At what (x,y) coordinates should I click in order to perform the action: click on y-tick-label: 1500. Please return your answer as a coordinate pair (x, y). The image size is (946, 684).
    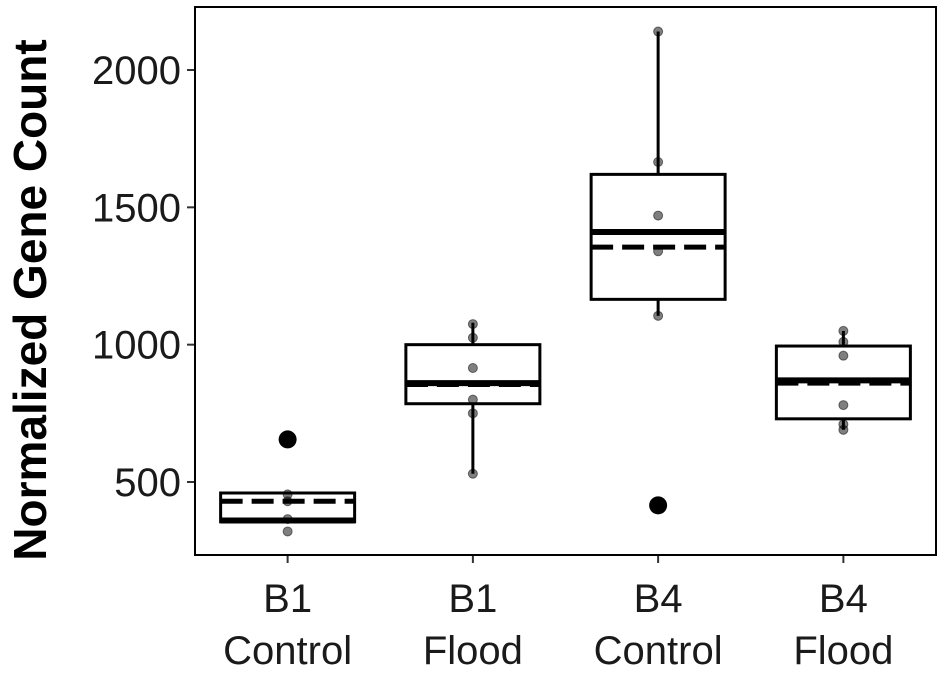
    Looking at the image, I should click on (136, 208).